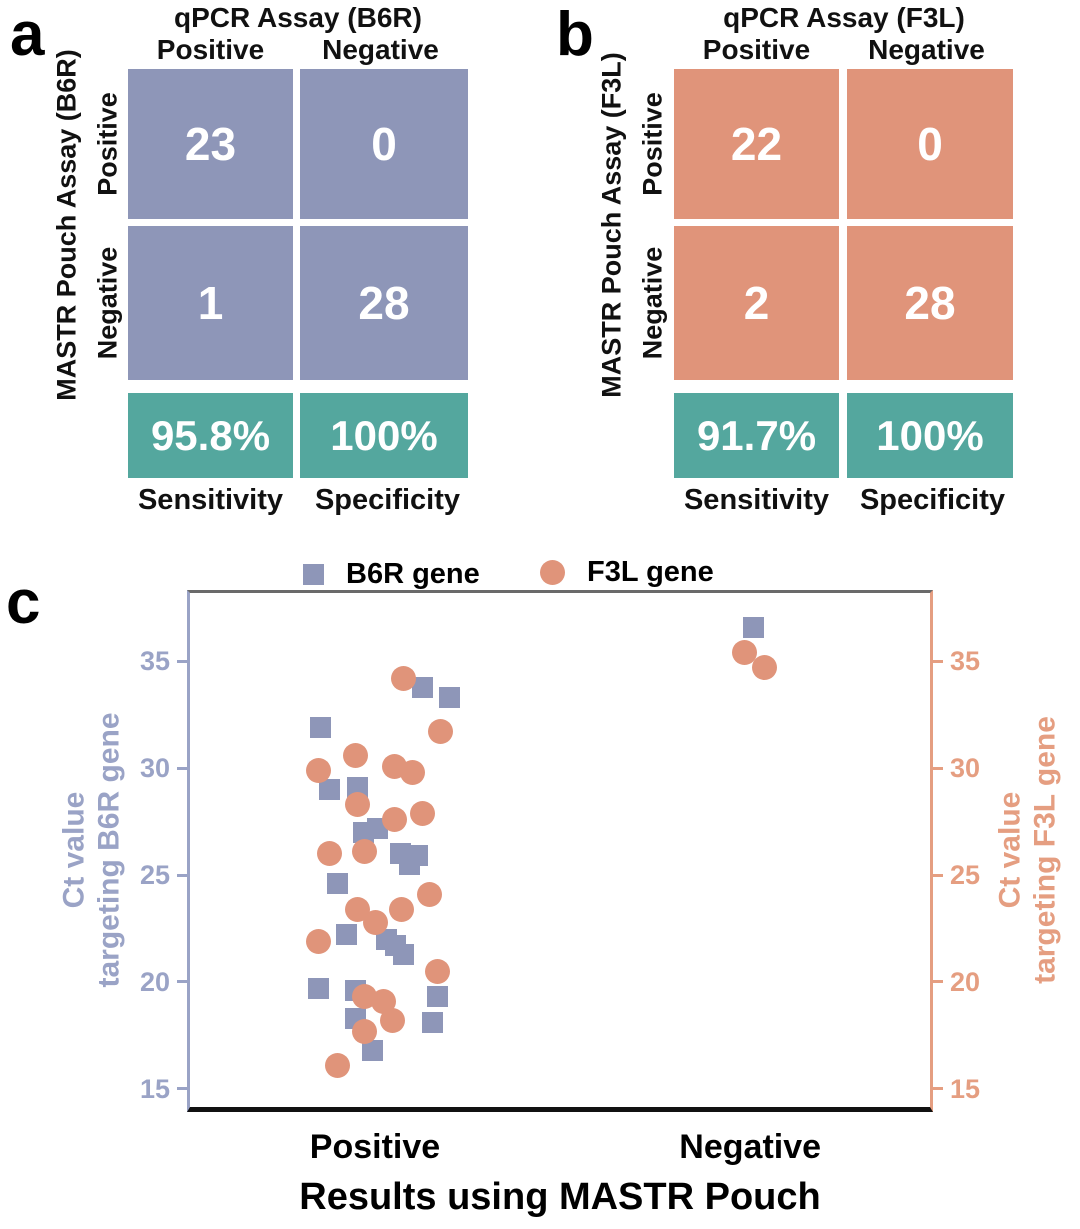  What do you see at coordinates (930, 144) in the screenshot?
I see `panel-b-cell-fp: 0` at bounding box center [930, 144].